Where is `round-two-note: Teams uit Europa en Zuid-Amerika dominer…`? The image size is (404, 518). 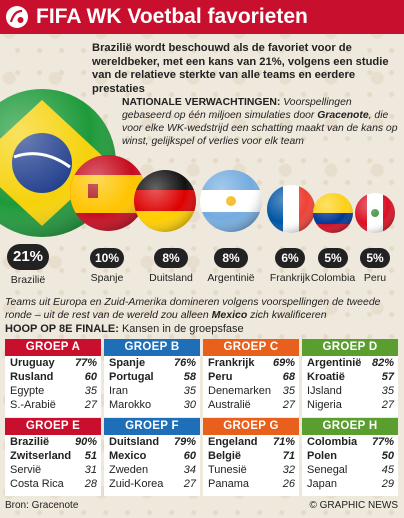 round-two-note: Teams uit Europa en Zuid-Amerika dominer… is located at coordinates (203, 309).